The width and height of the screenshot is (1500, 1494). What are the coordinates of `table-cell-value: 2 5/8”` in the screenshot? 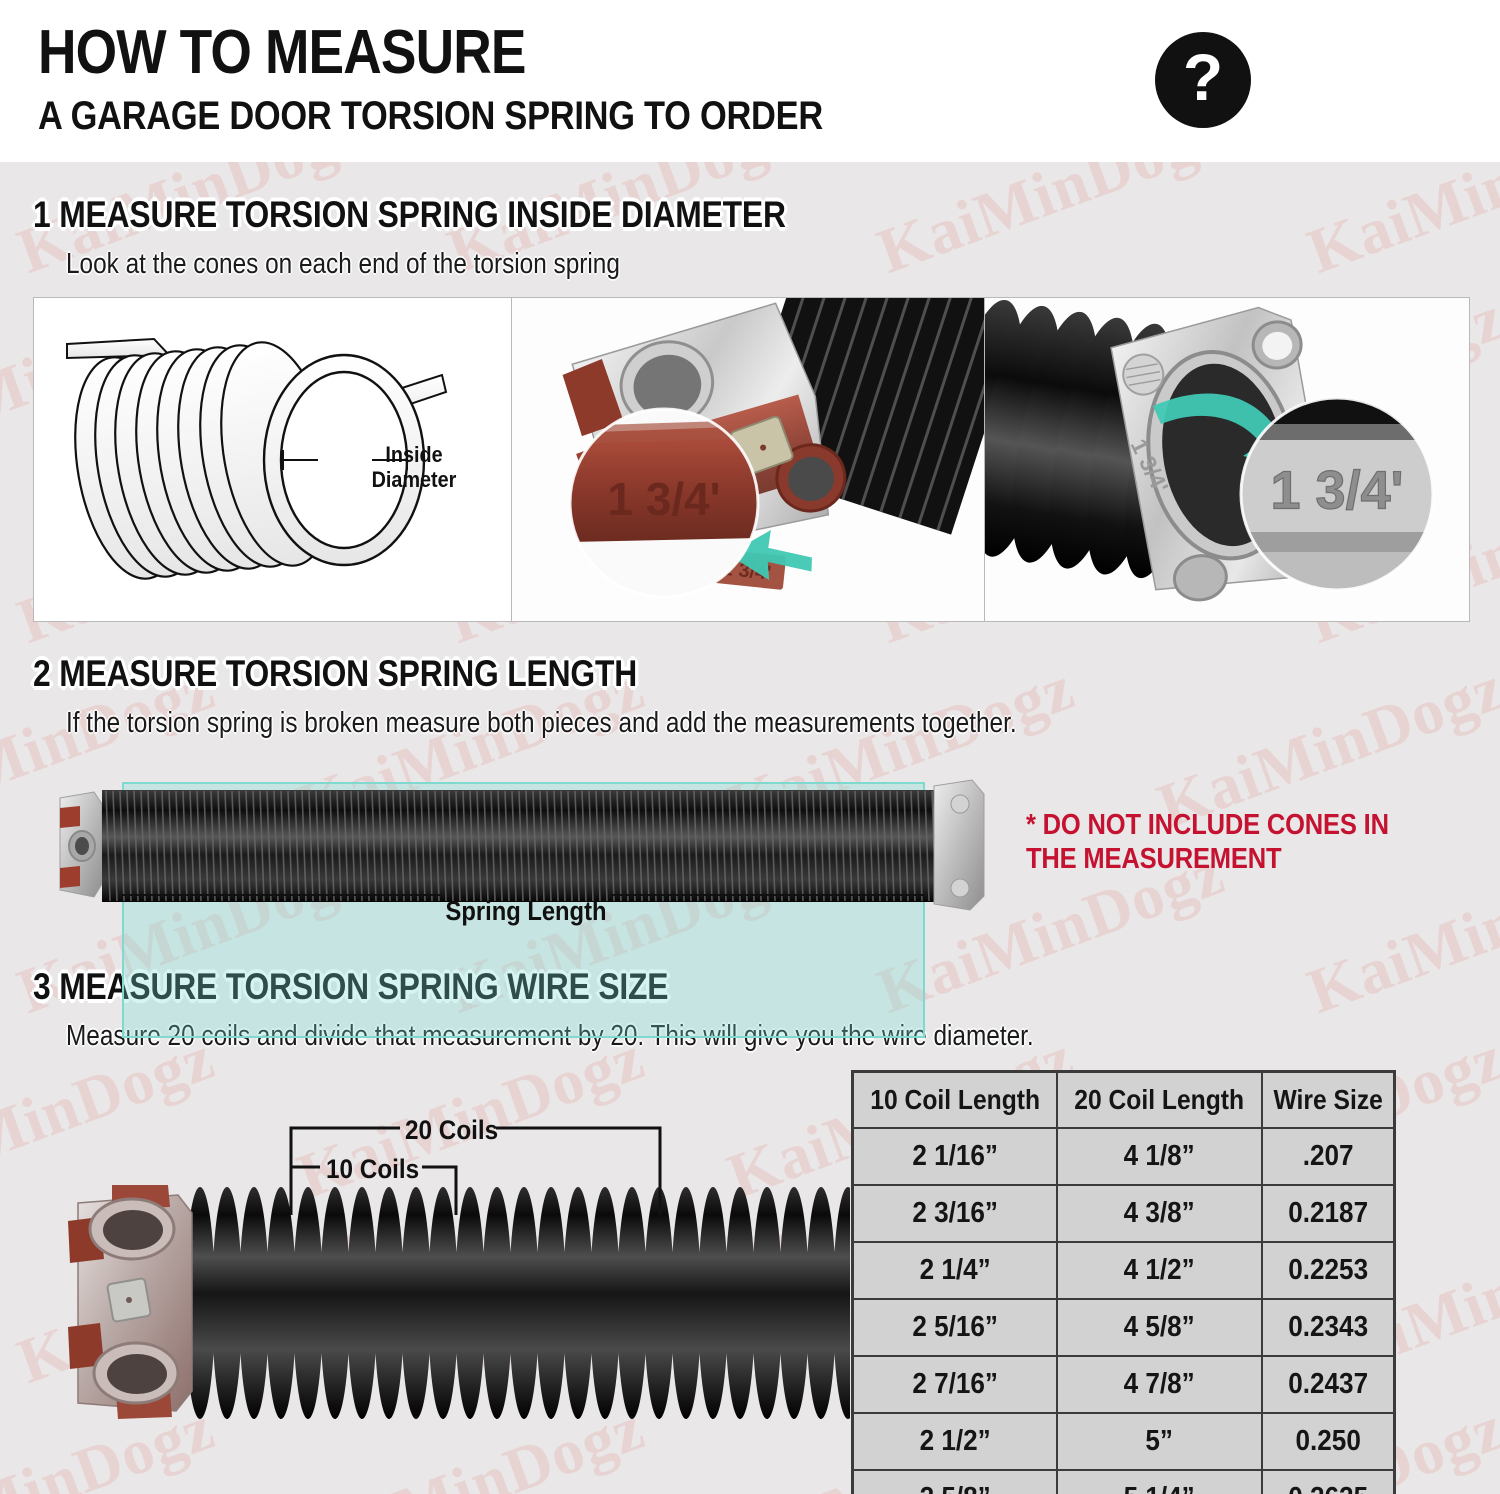 It's located at (955, 1488).